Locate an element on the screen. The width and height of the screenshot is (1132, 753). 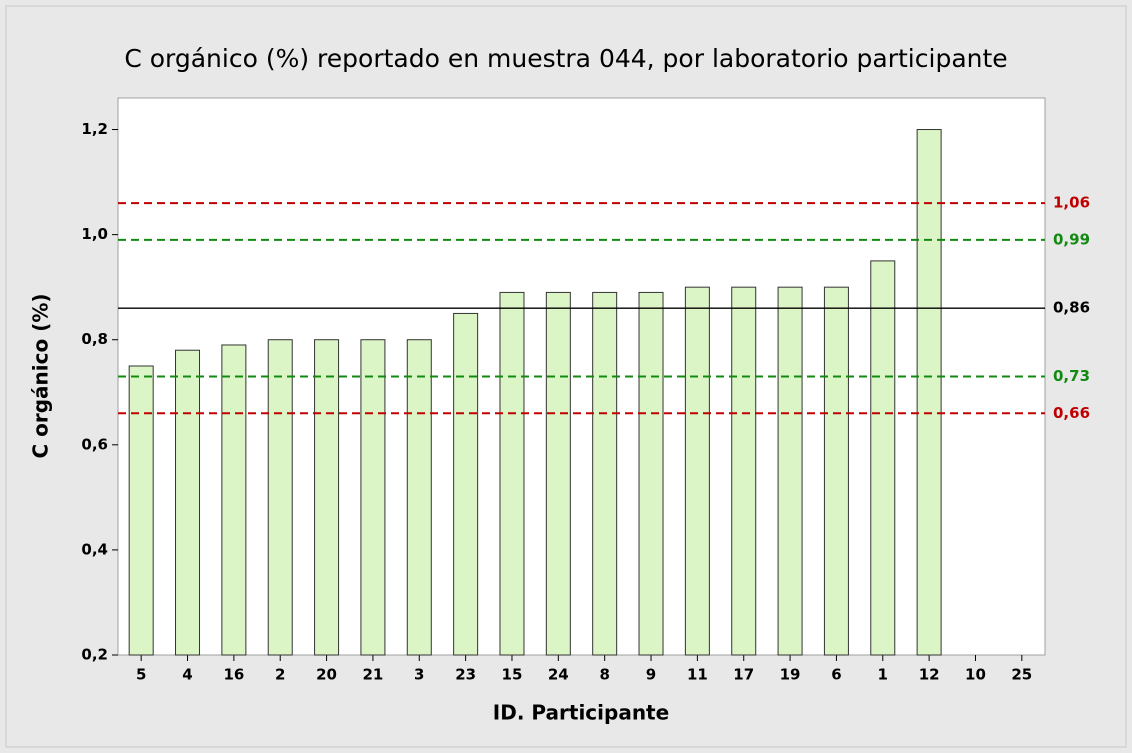
x-tick-label: 19 is located at coordinates (790, 675).